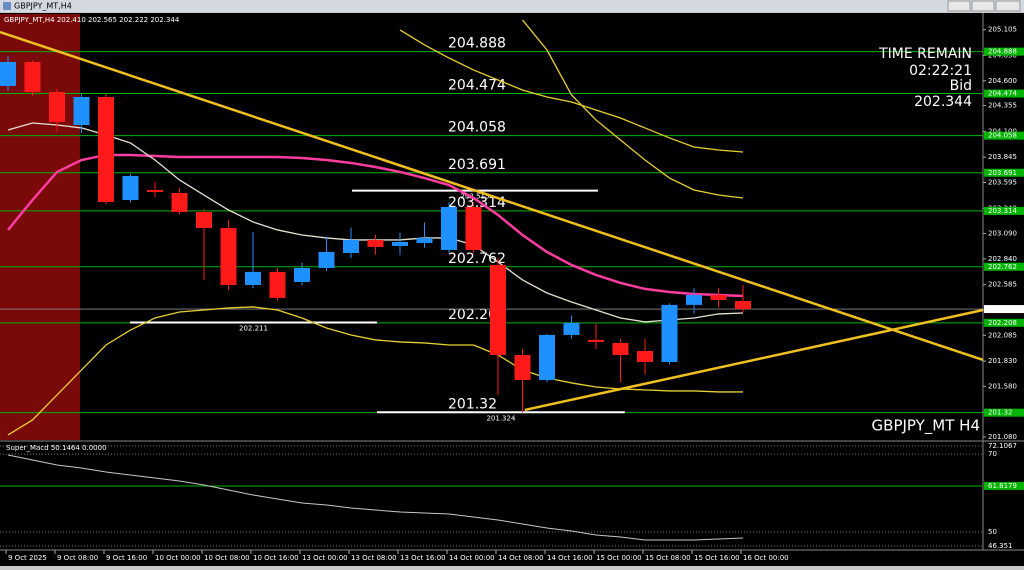 Image resolution: width=1024 pixels, height=570 pixels. I want to click on bid-label: Bid, so click(961, 86).